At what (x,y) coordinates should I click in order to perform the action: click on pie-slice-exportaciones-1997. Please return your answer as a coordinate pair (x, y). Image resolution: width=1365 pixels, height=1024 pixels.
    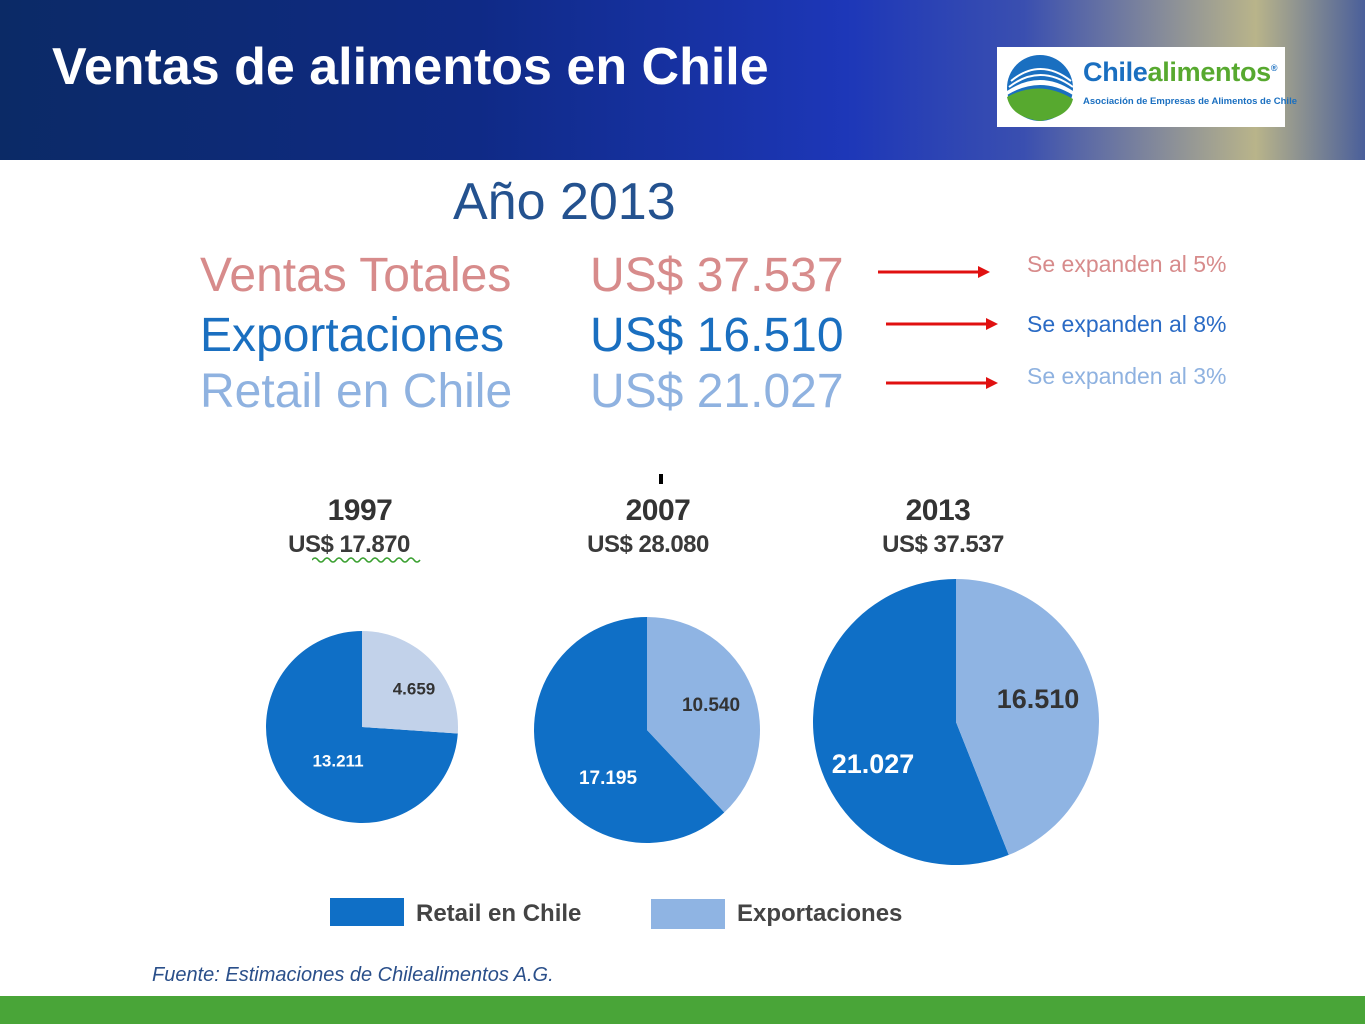
    Looking at the image, I should click on (410, 682).